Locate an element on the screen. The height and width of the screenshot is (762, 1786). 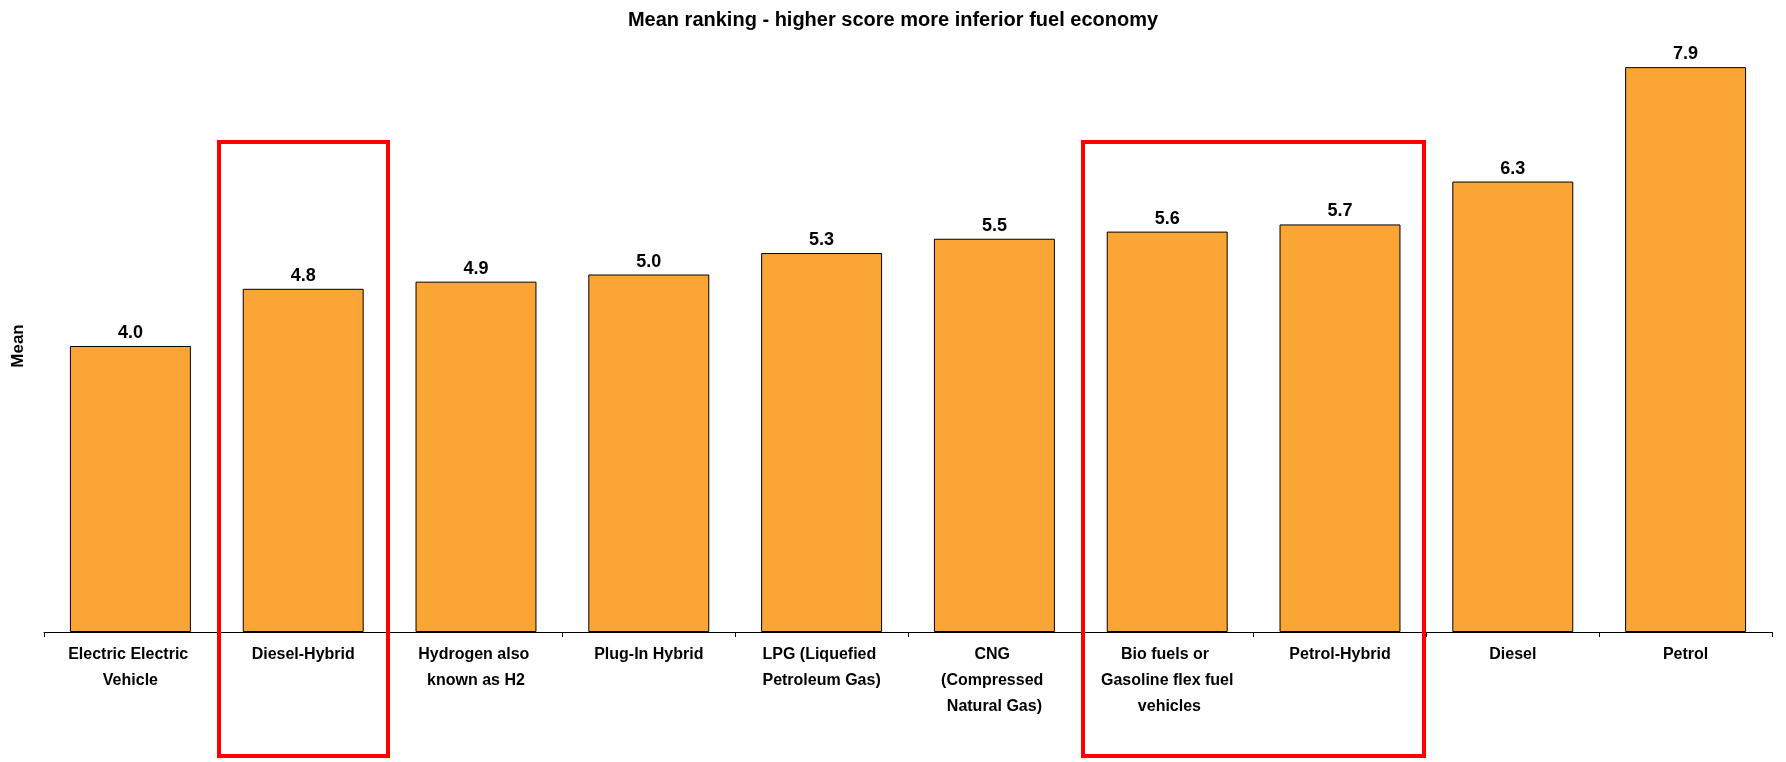
x-tick-label: Electric Electric Vehicle is located at coordinates (130, 666).